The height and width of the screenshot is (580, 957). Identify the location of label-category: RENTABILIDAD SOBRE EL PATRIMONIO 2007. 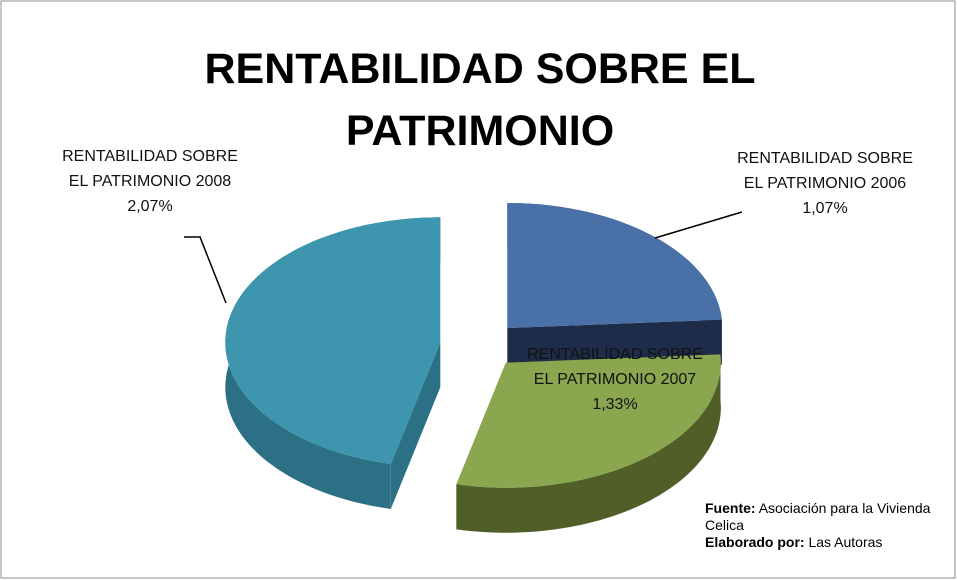
(615, 367).